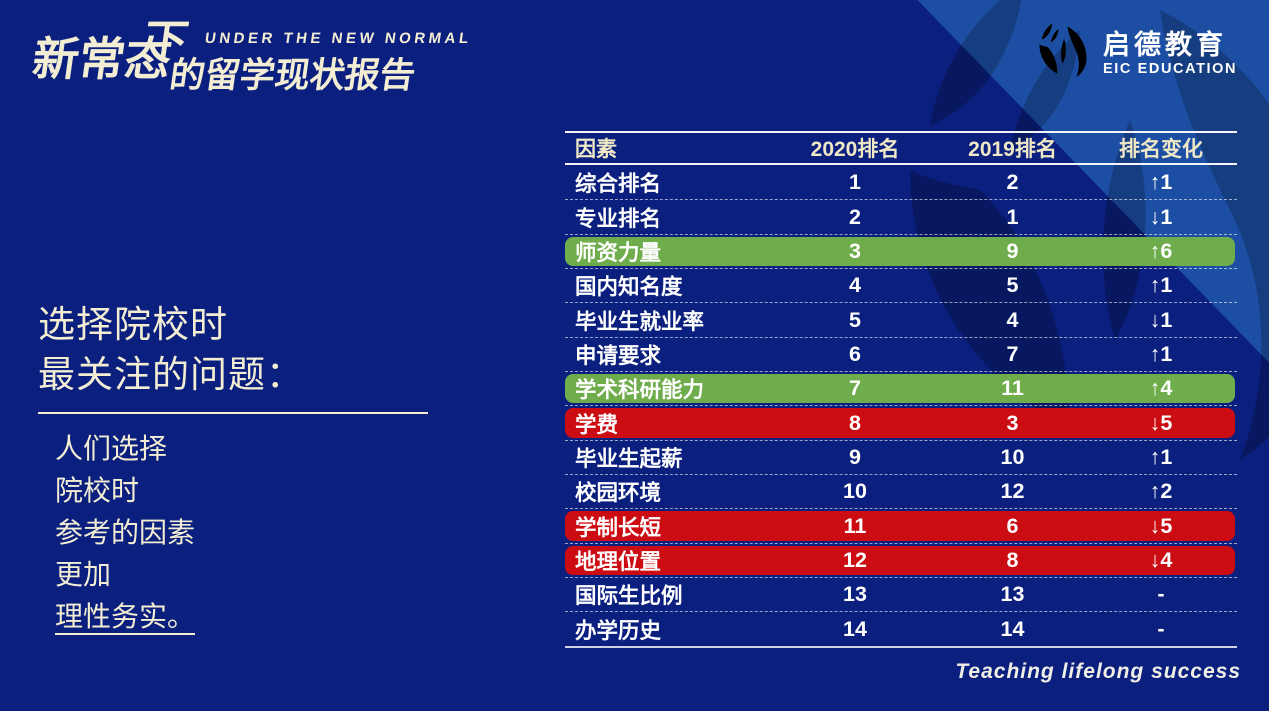 This screenshot has width=1269, height=711. I want to click on tagline-en: UNDER THE NEW NORMAL, so click(338, 38).